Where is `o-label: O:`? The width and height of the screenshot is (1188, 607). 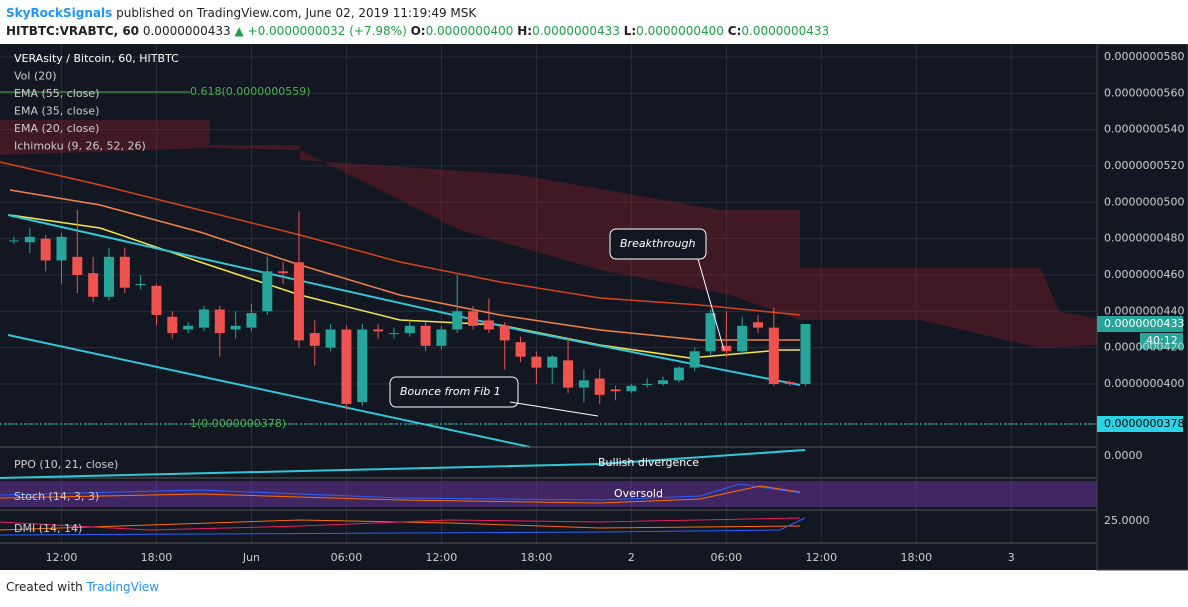 o-label: O: is located at coordinates (418, 31).